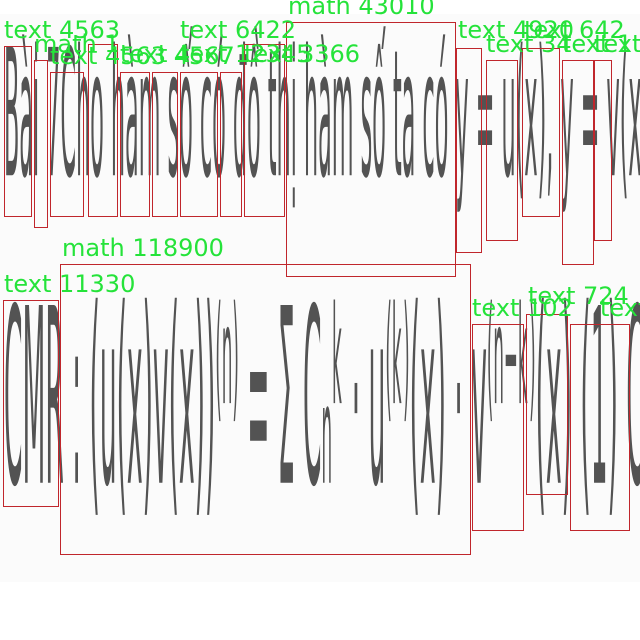  I want to click on detection-label: text 4920, so click(516, 30).